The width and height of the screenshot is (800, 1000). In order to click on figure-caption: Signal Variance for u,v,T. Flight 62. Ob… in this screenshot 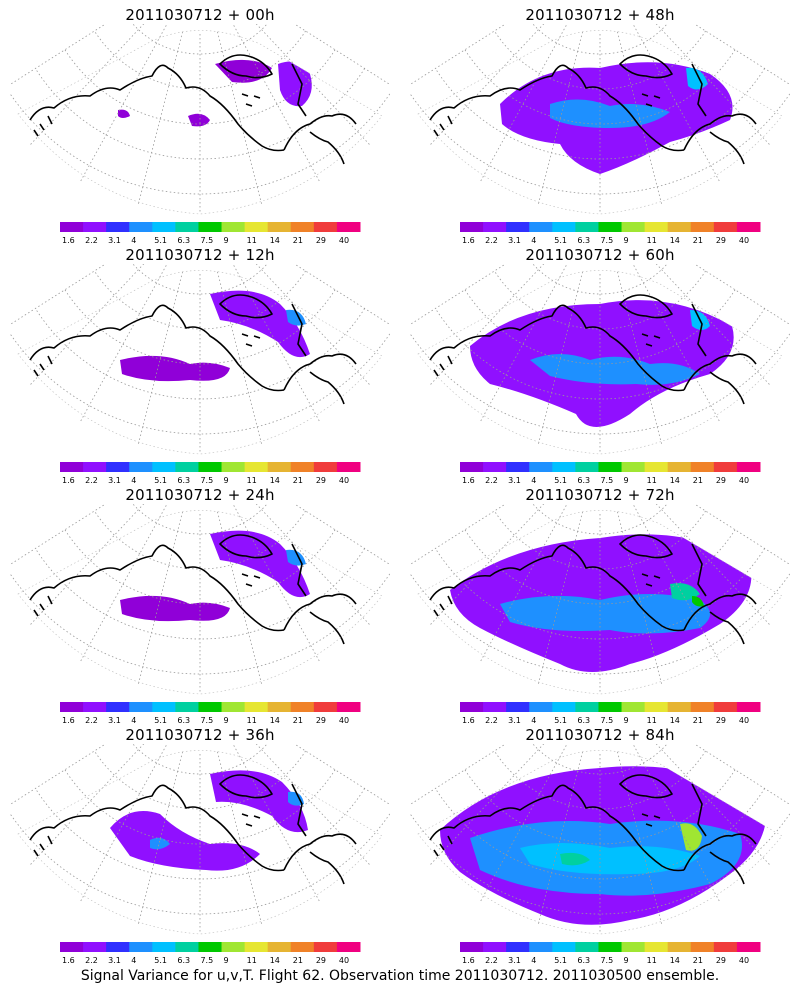, I will do `click(400, 976)`.